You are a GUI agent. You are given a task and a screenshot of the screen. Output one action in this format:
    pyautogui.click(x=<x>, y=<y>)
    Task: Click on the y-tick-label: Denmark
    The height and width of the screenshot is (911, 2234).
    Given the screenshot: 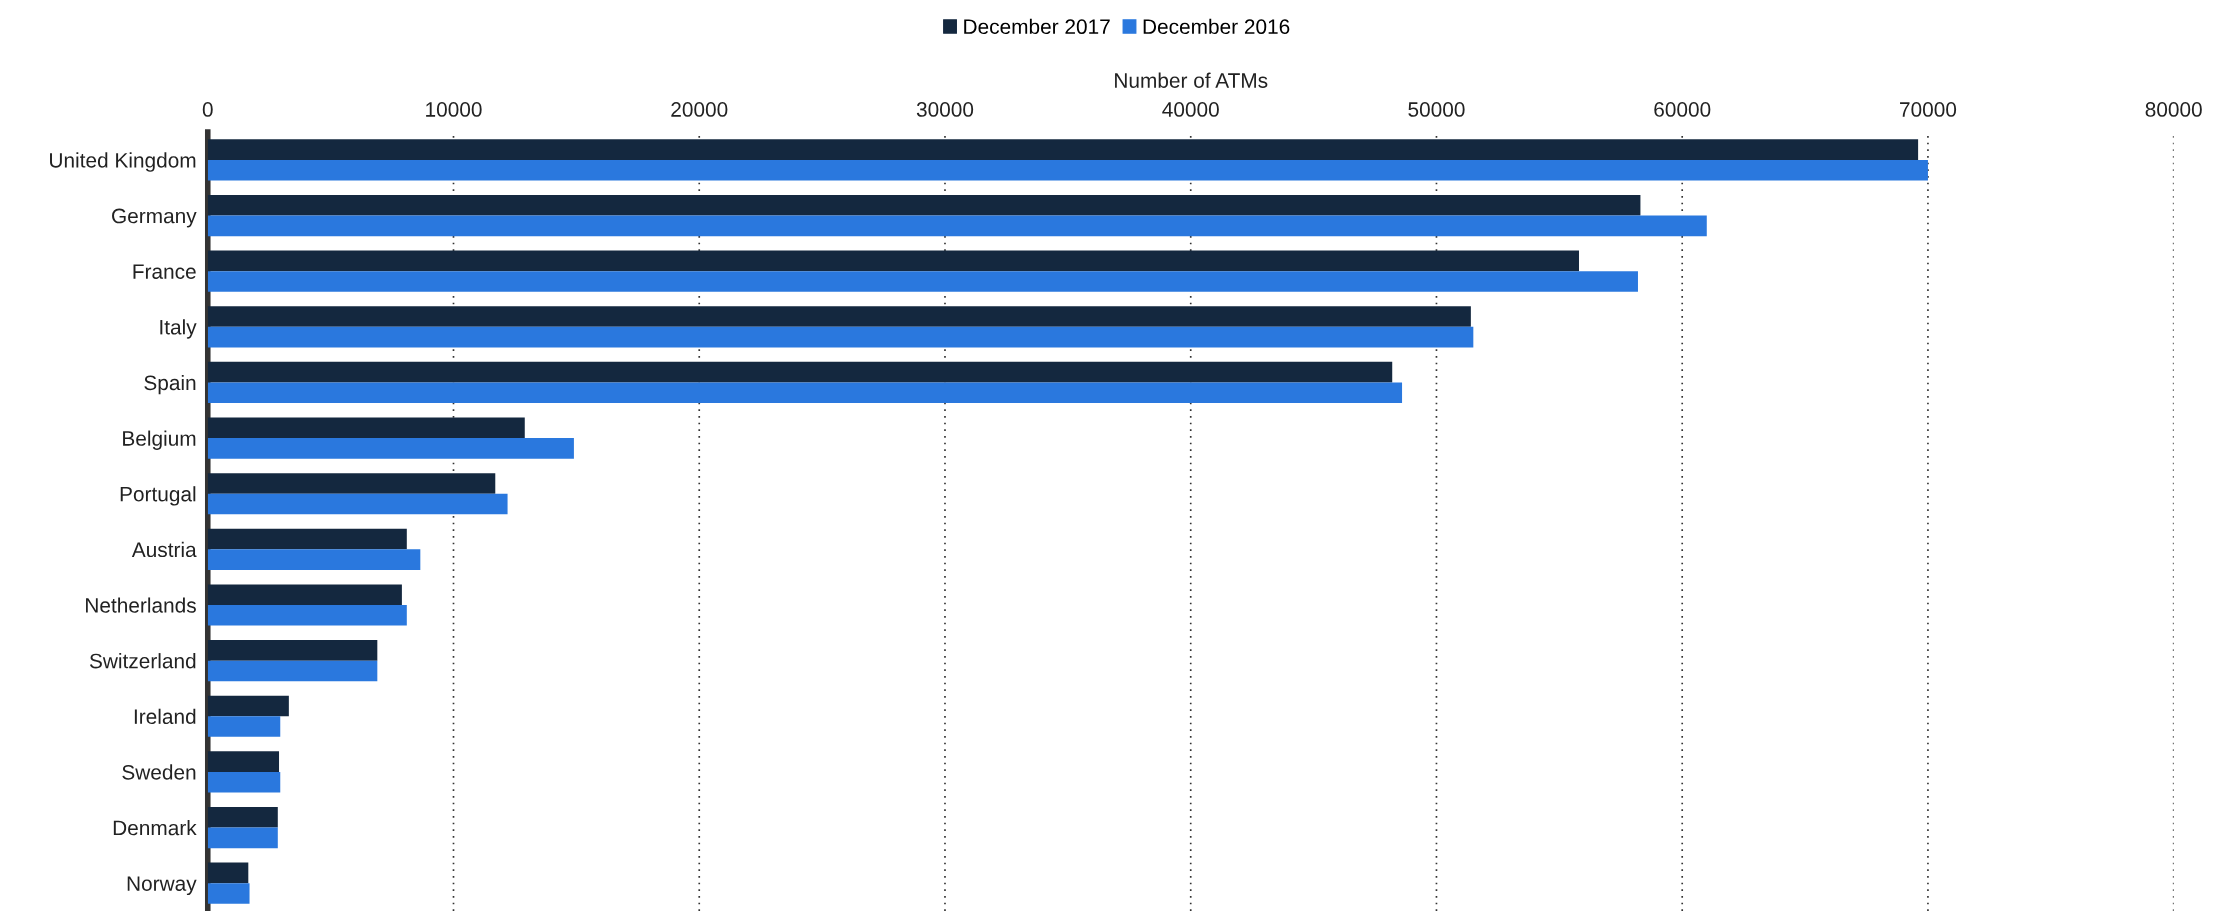 What is the action you would take?
    pyautogui.click(x=155, y=828)
    